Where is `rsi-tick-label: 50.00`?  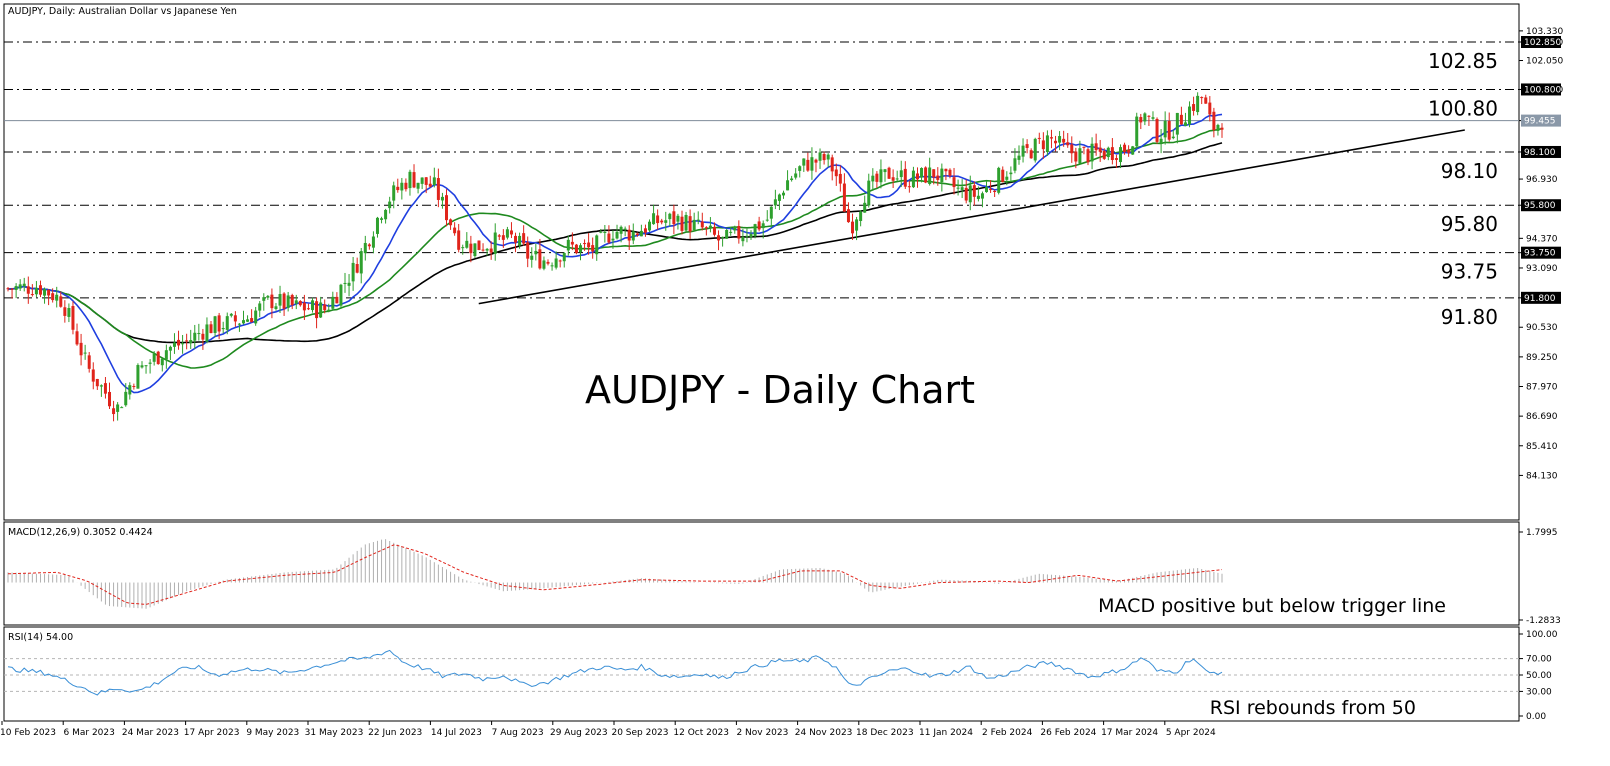 rsi-tick-label: 50.00 is located at coordinates (1539, 676).